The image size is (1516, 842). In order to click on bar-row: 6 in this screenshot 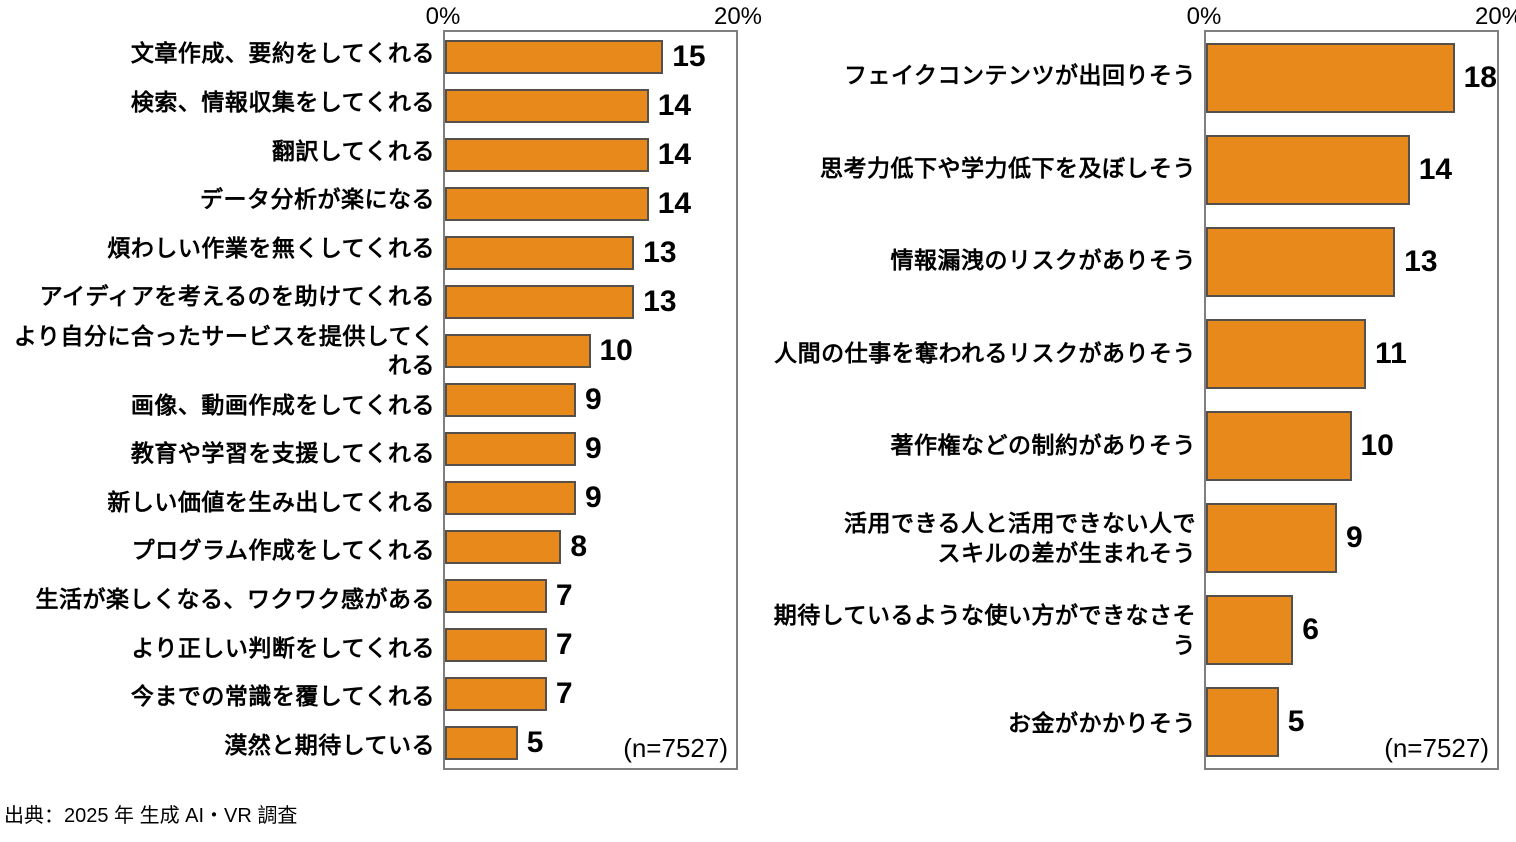, I will do `click(1351, 630)`.